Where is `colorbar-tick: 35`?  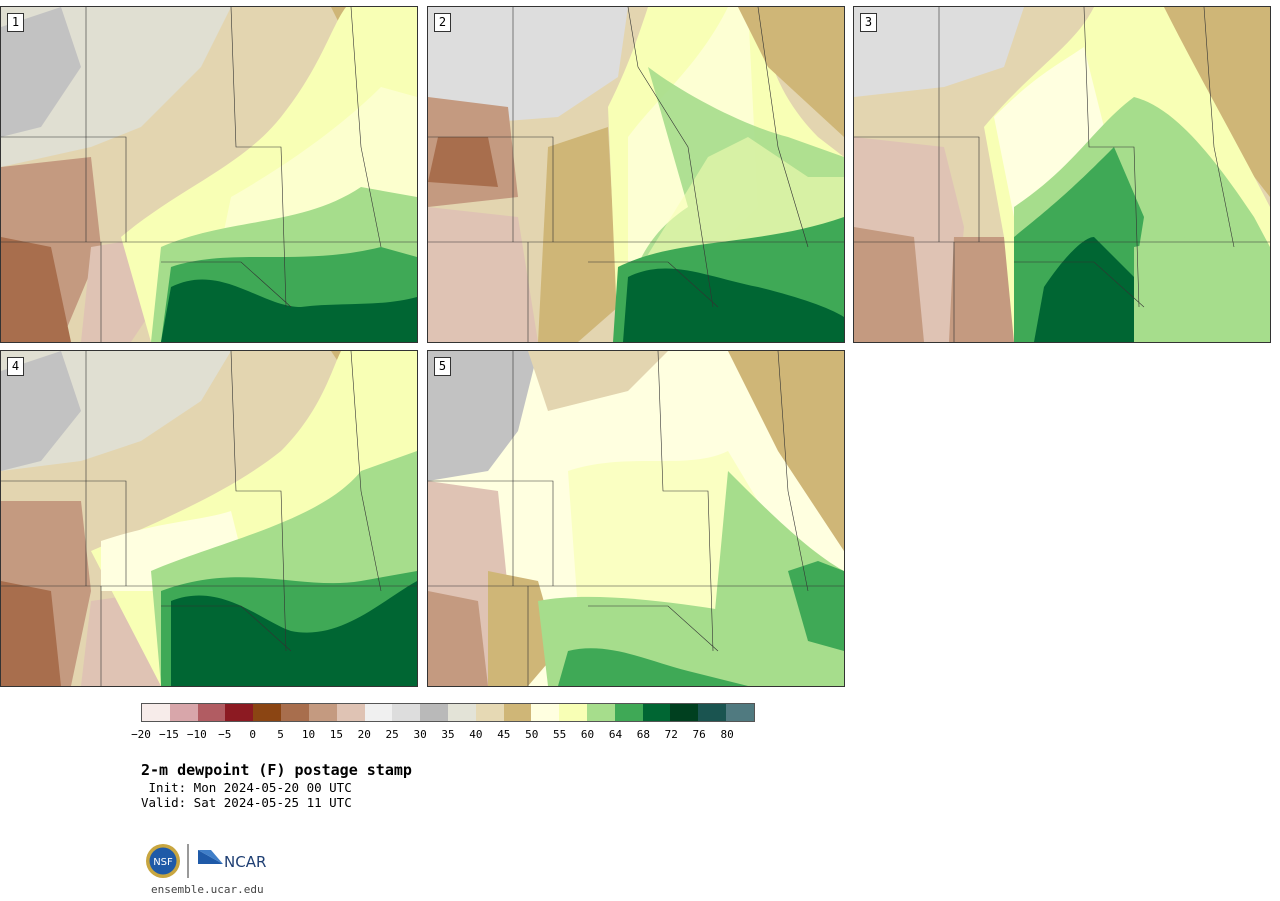
colorbar-tick: 35 is located at coordinates (448, 734).